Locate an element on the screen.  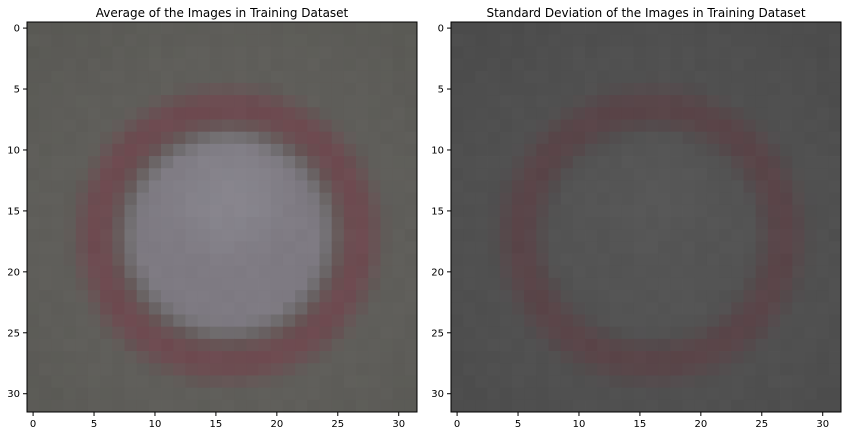
y-tick-label: 15 is located at coordinates (437, 211).